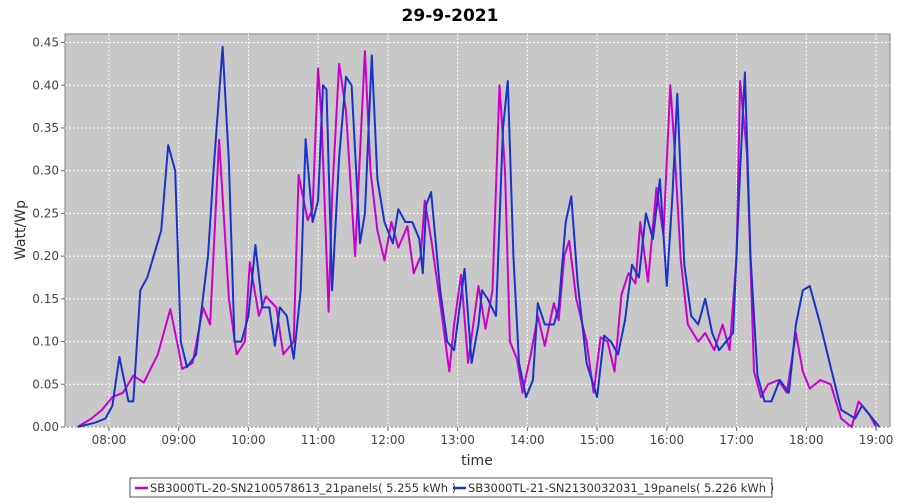  I want to click on y-tick-label: 0.05, so click(45, 384).